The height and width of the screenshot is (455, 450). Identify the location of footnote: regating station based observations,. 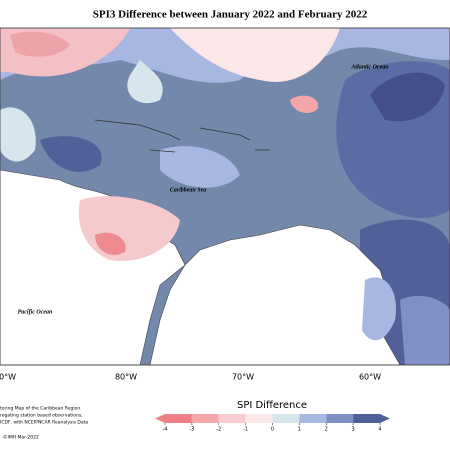
(41, 416).